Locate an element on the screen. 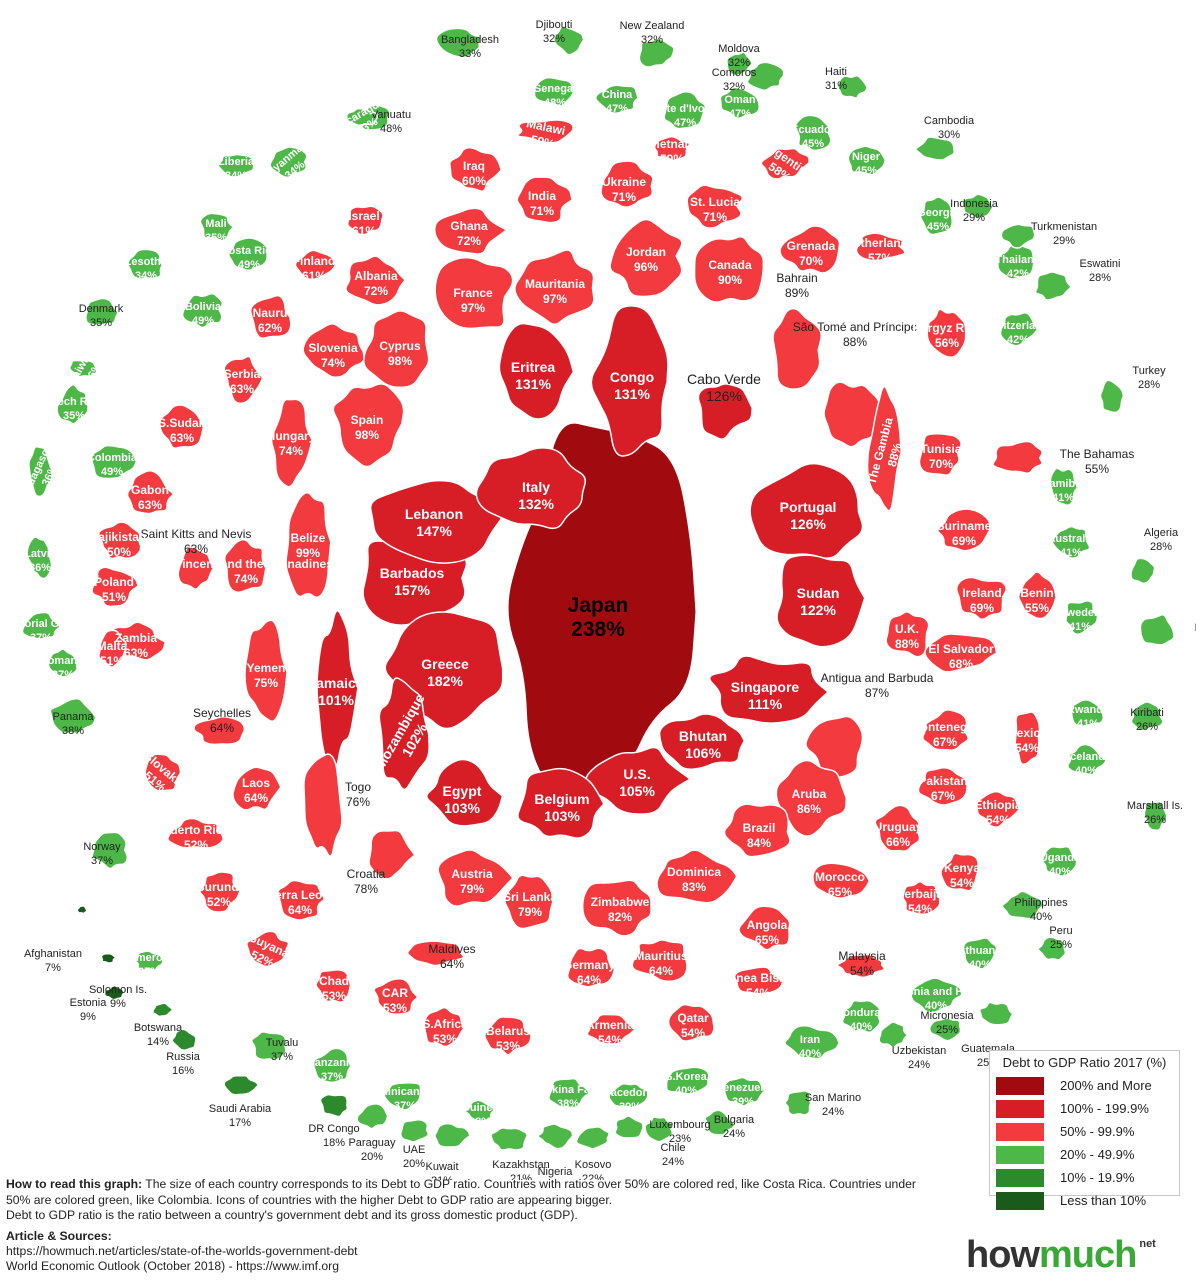 The height and width of the screenshot is (1280, 1196). country-label: Morocco 65% is located at coordinates (840, 884).